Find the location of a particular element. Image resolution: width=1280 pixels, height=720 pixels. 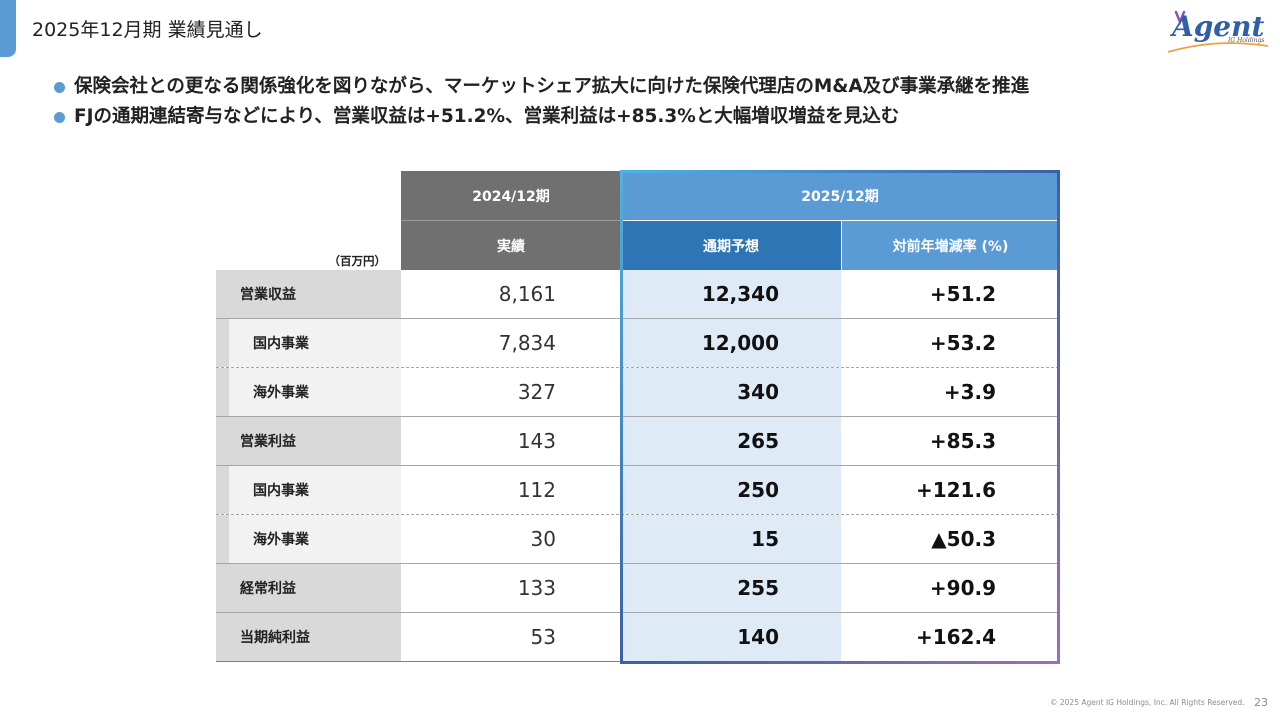

header-period-next: 2025/12期 is located at coordinates (840, 195).